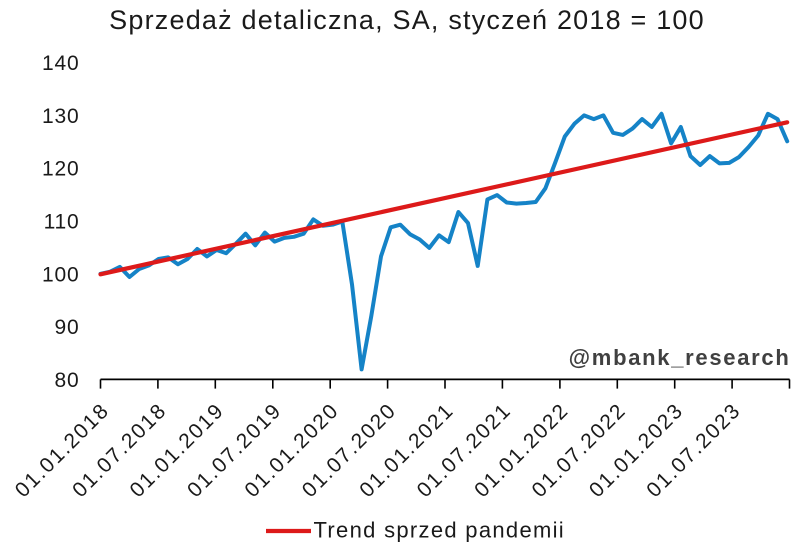 This screenshot has height=552, width=802. Describe the element at coordinates (62, 222) in the screenshot. I see `svg-text: 110` at that location.